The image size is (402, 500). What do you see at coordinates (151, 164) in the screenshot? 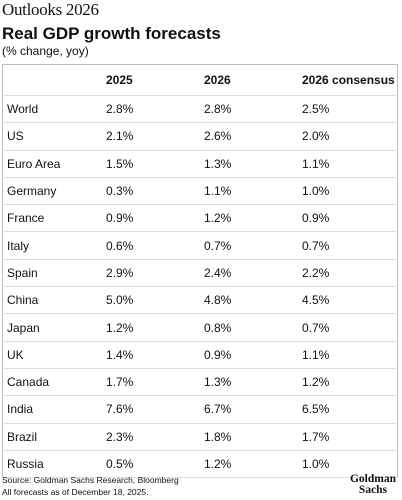
I see `data-row-cell: 1.5%` at bounding box center [151, 164].